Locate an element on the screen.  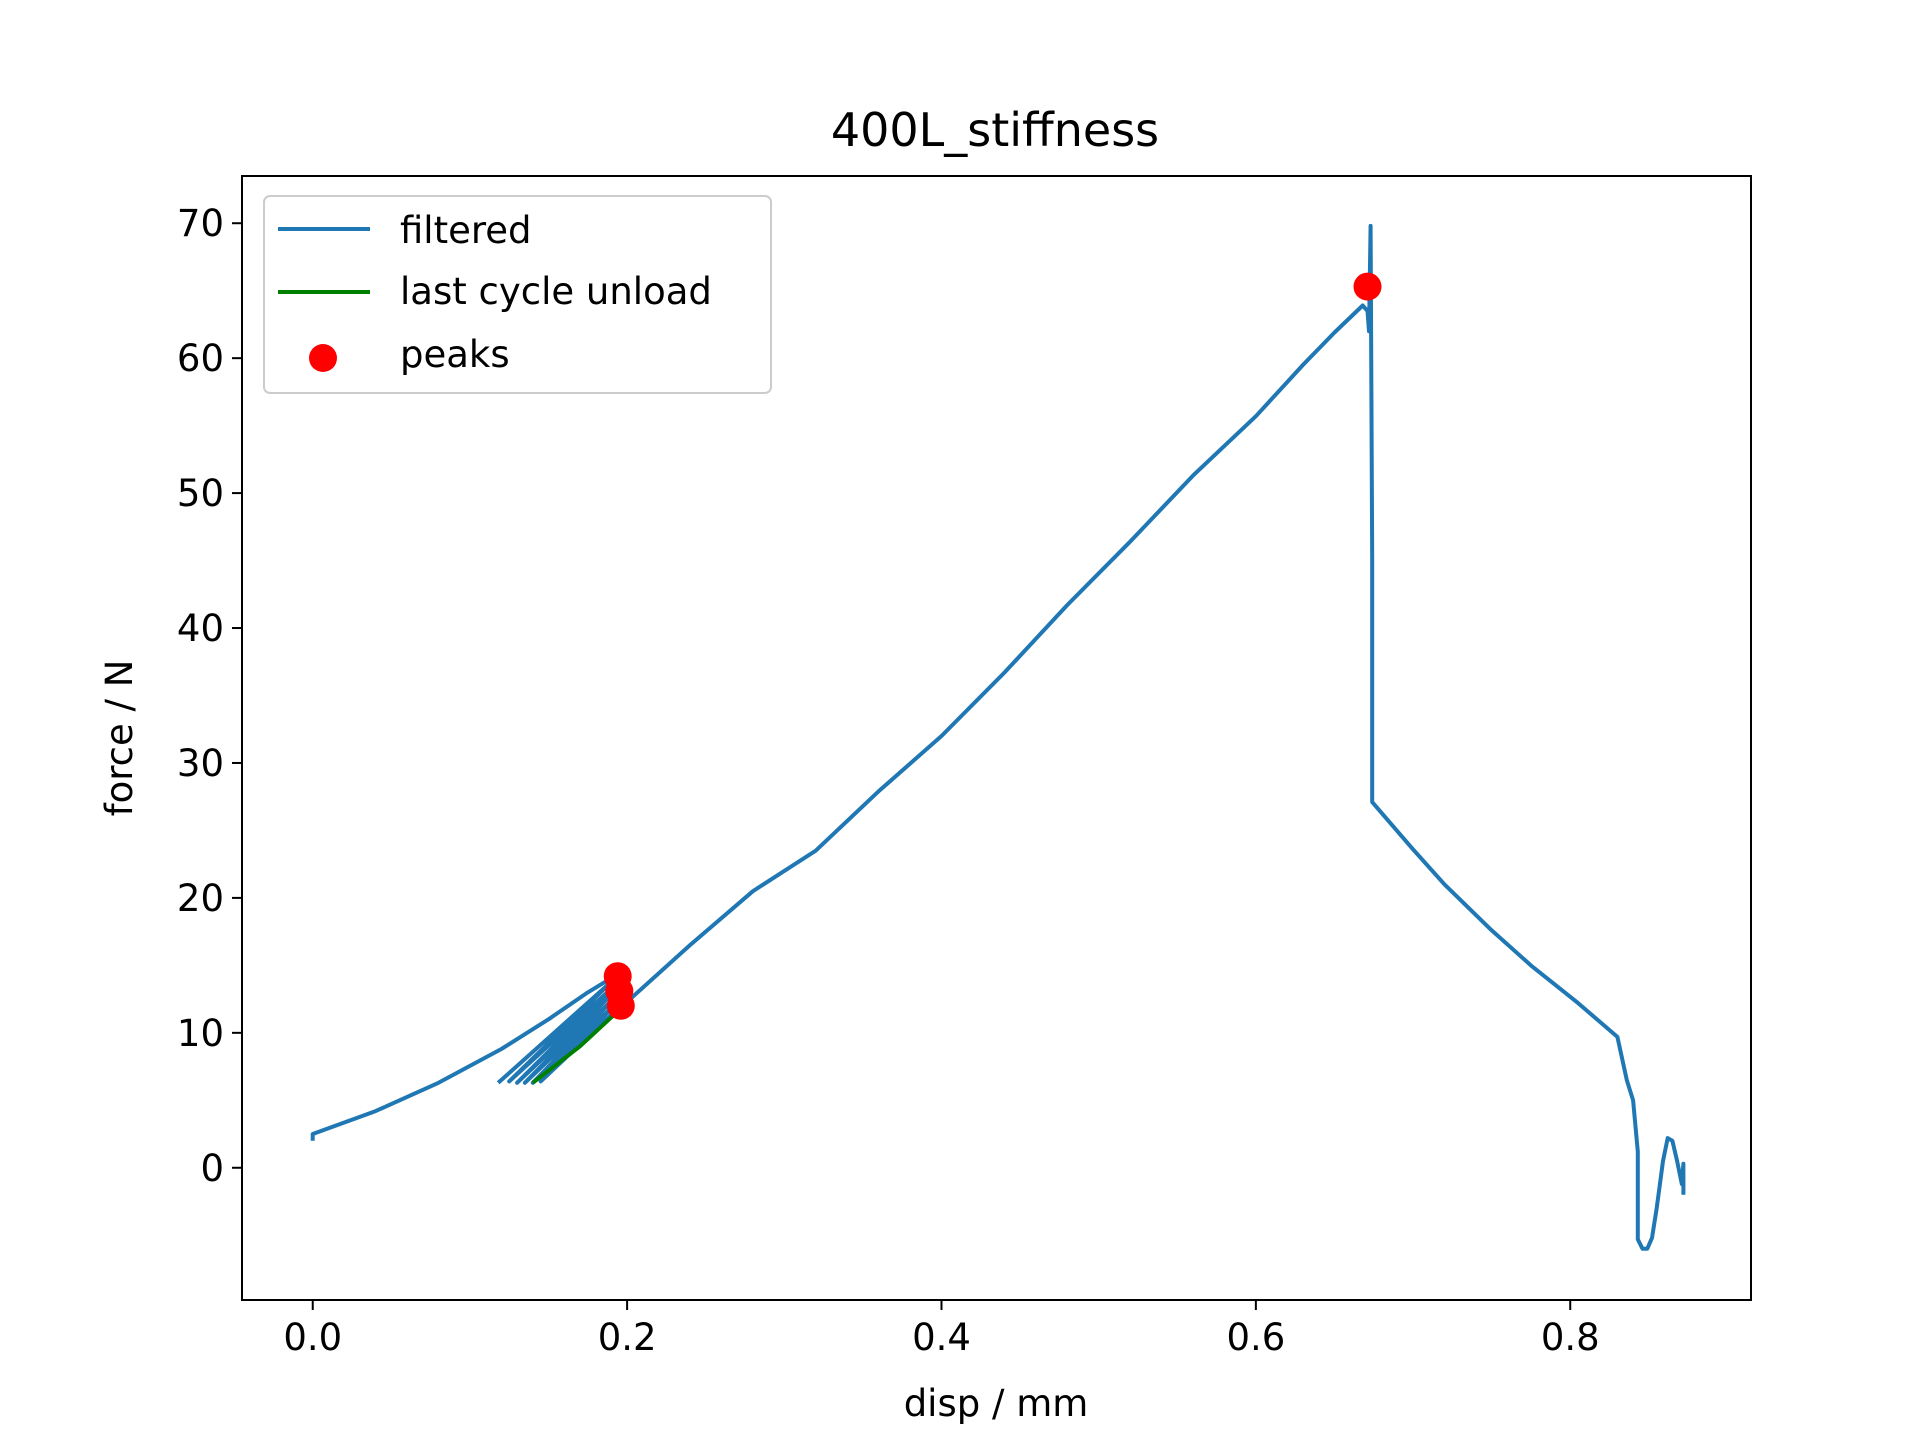
legend-box is located at coordinates (517, 294).